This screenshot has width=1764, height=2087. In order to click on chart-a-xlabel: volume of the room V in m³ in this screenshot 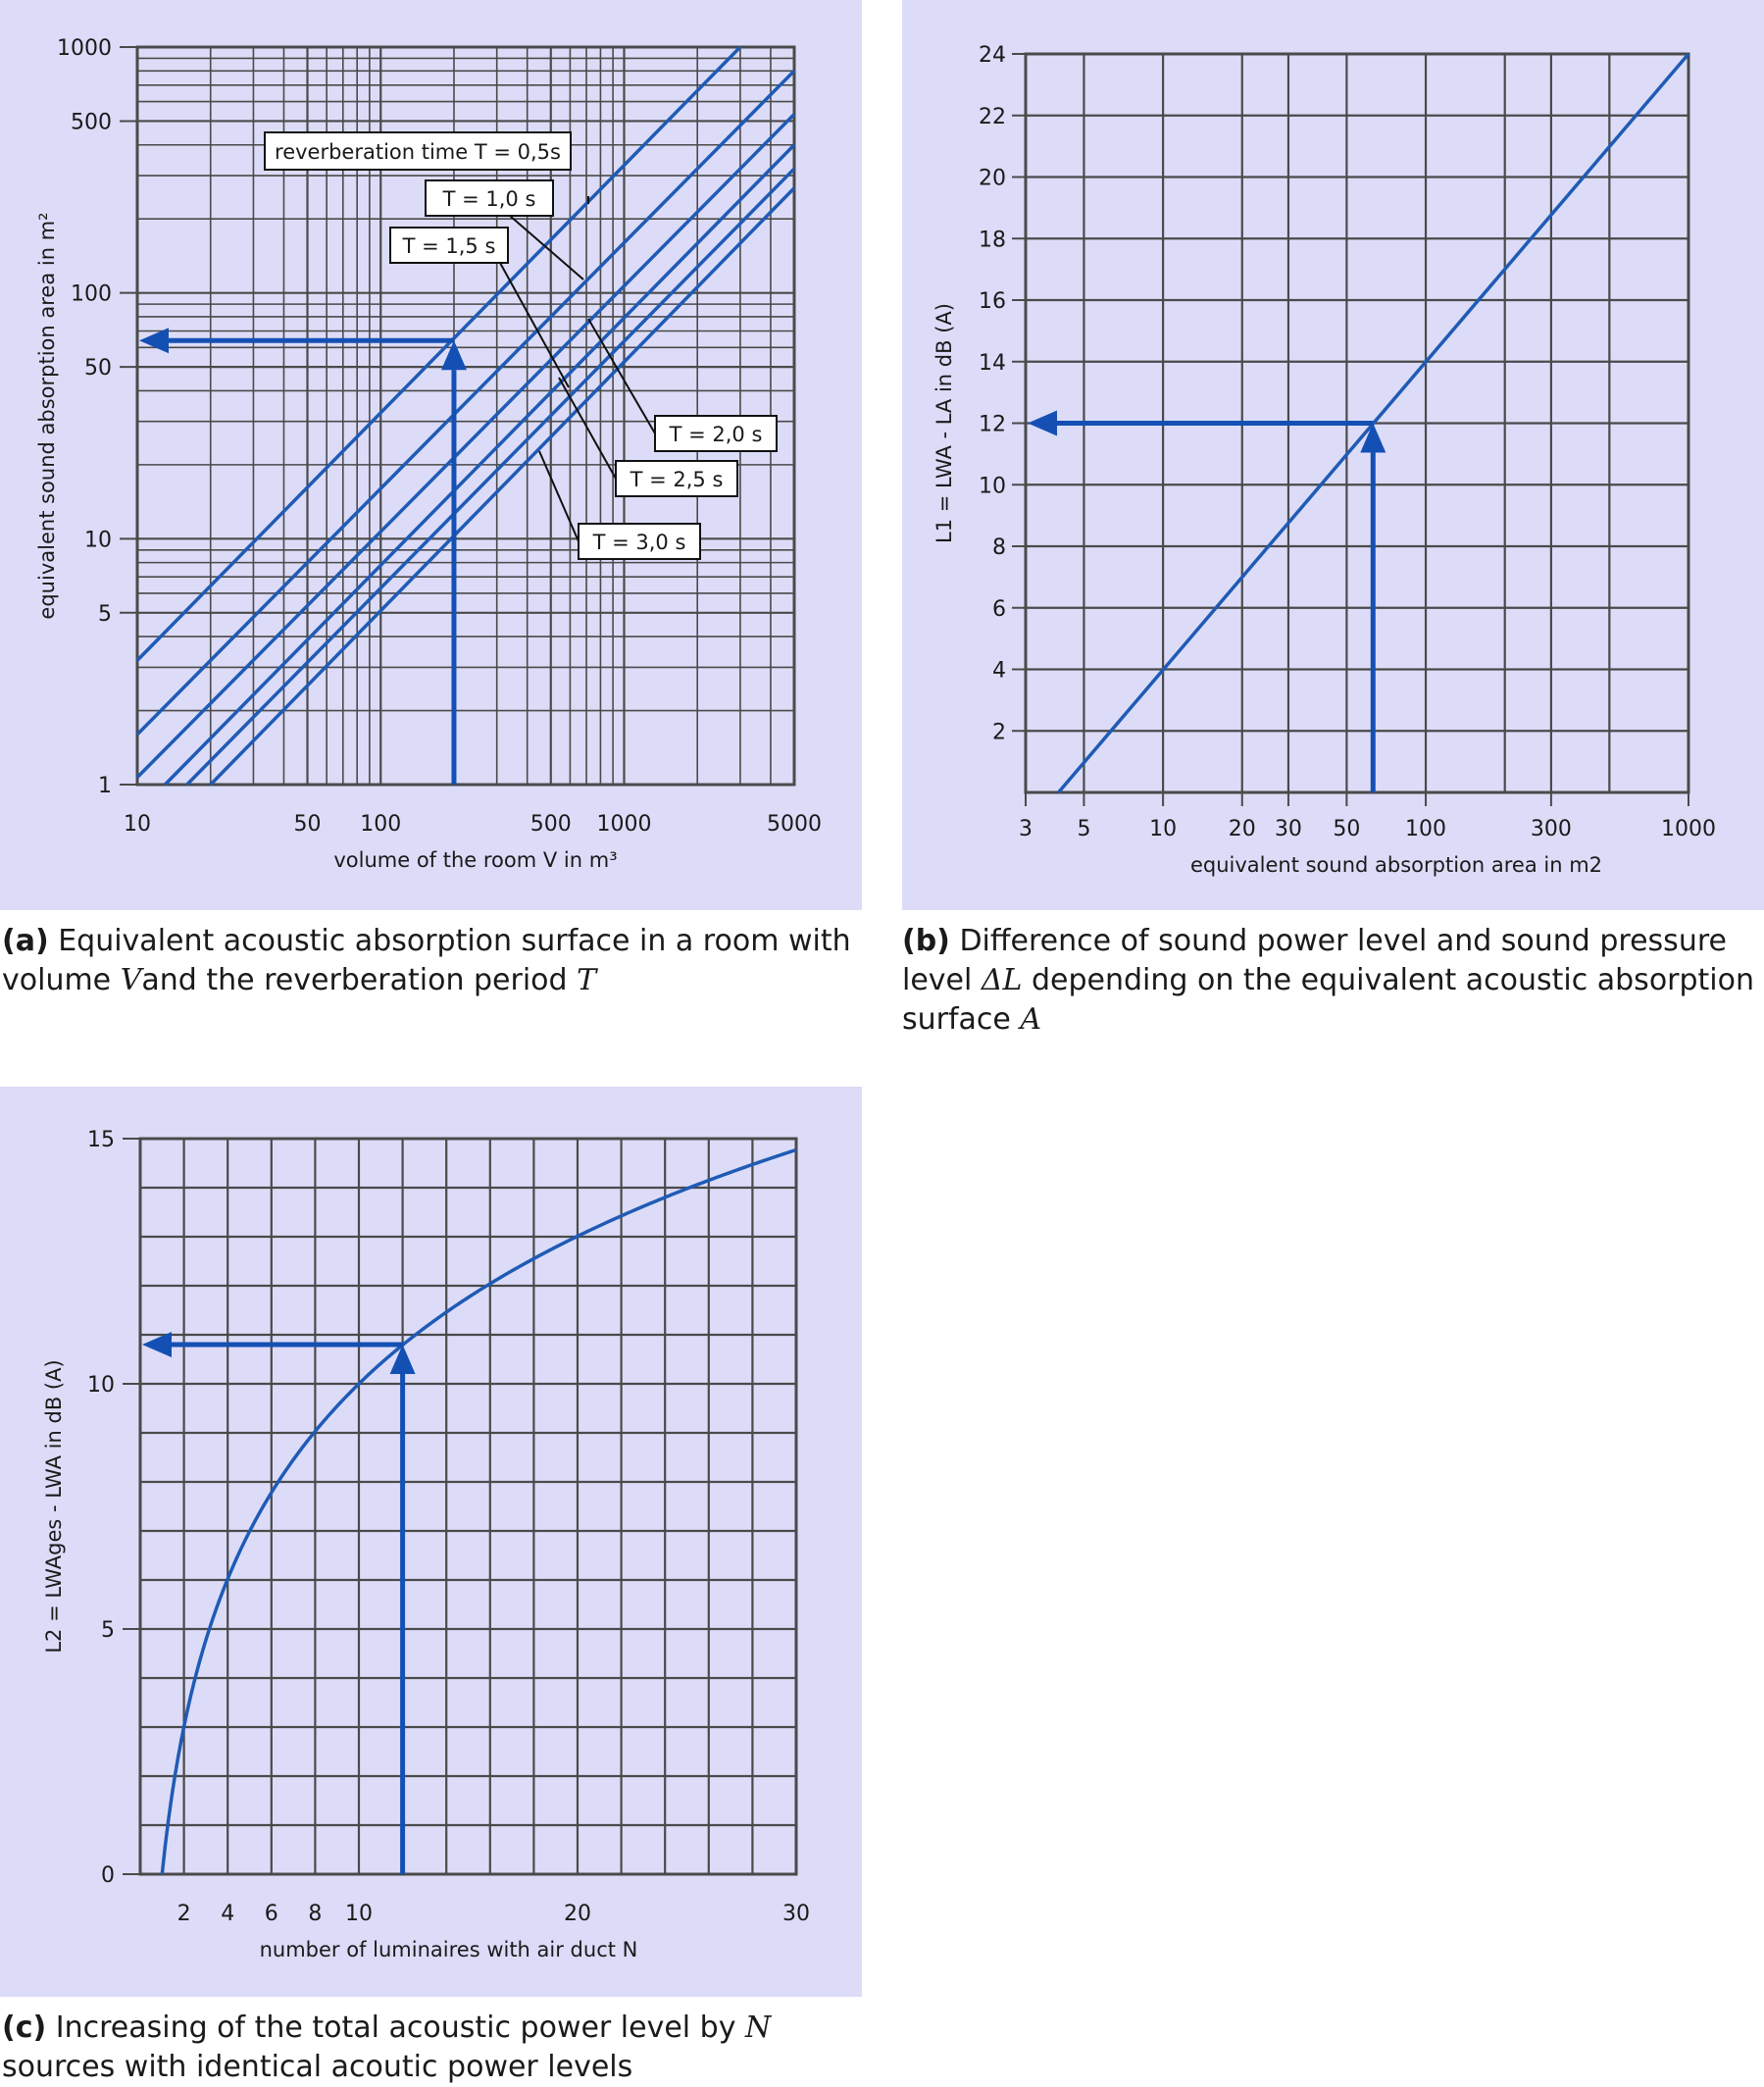, I will do `click(475, 860)`.